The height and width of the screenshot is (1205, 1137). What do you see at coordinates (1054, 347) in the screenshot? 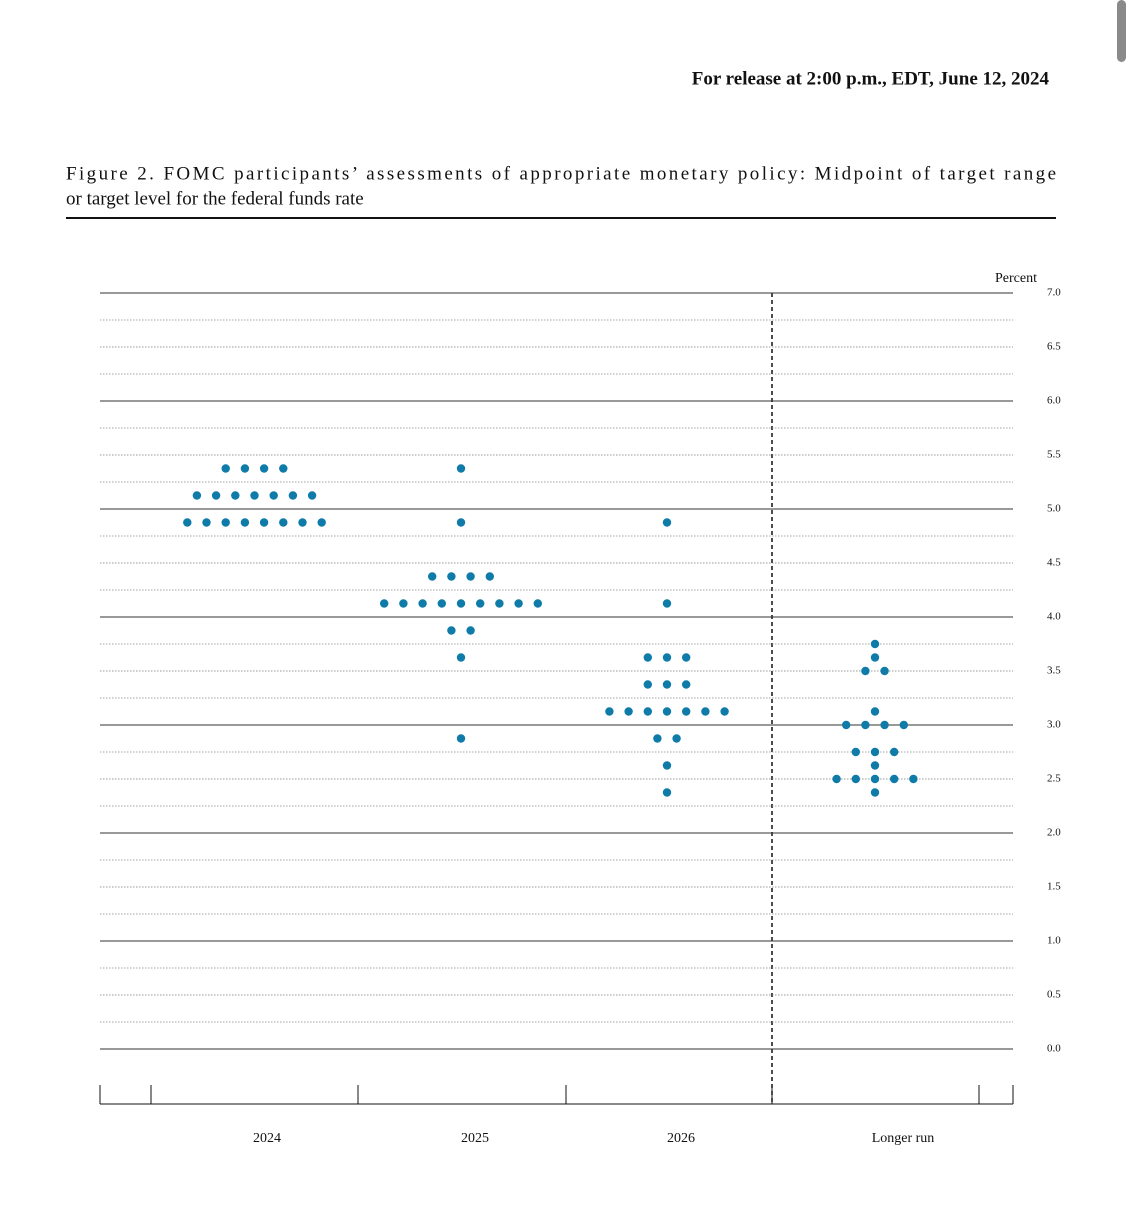
I see `y-tick-label: 6.5` at bounding box center [1054, 347].